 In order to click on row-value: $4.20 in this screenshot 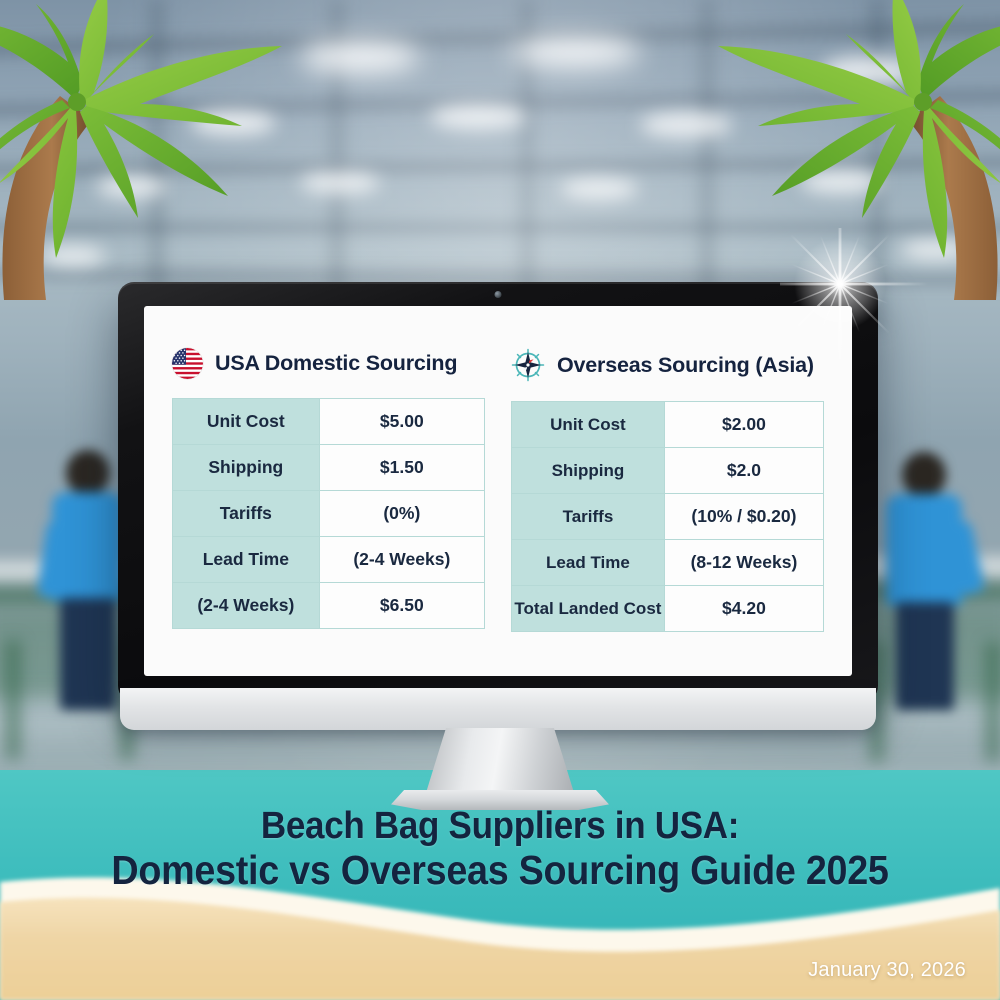, I will do `click(744, 608)`.